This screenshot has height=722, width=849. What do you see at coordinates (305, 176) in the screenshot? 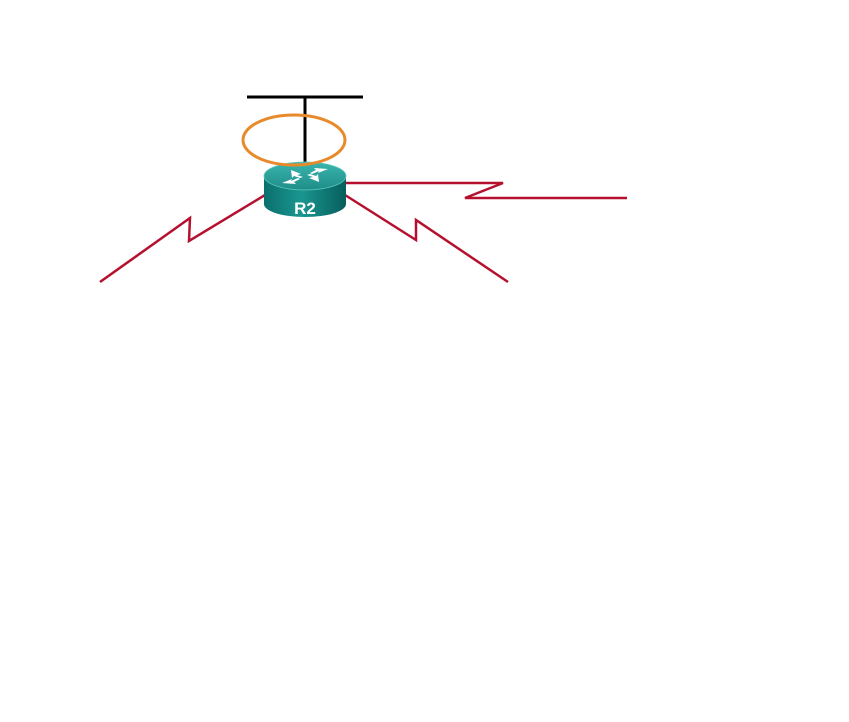
I see `router-arrows-icon` at bounding box center [305, 176].